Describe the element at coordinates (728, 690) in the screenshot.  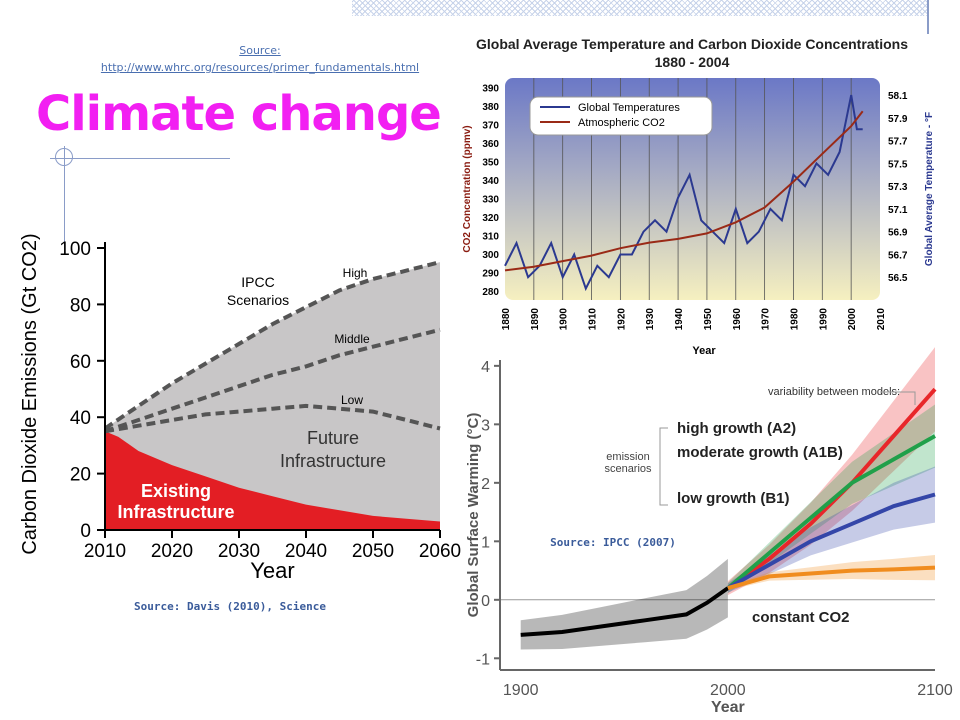
I see `x-tick-label: 2000` at that location.